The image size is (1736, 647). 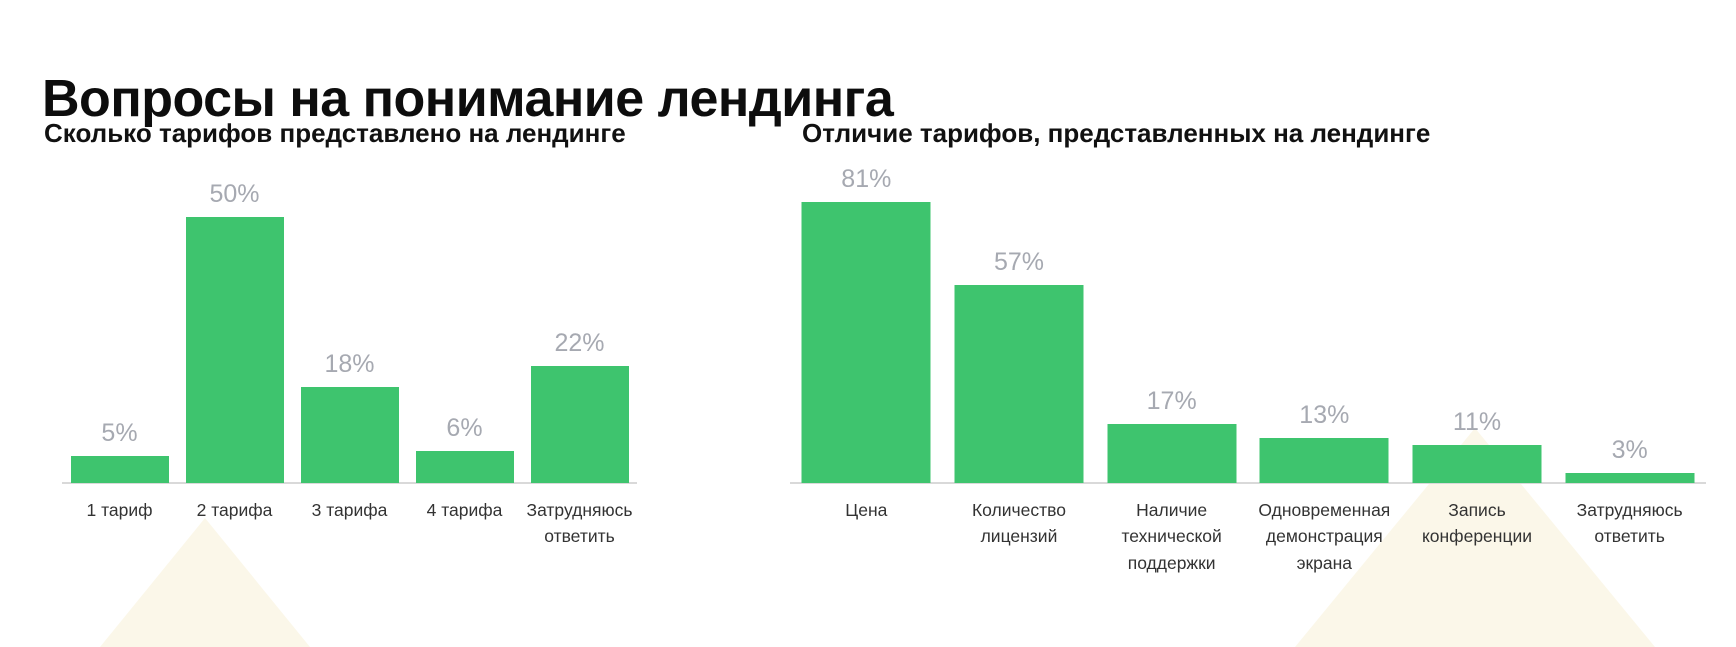 What do you see at coordinates (119, 510) in the screenshot?
I see `bar-category-label: 1 тариф` at bounding box center [119, 510].